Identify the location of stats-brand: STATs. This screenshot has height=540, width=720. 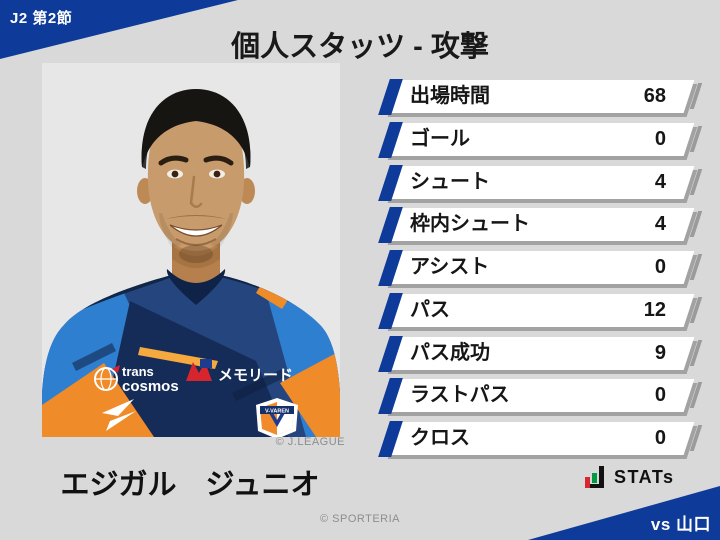
(630, 477).